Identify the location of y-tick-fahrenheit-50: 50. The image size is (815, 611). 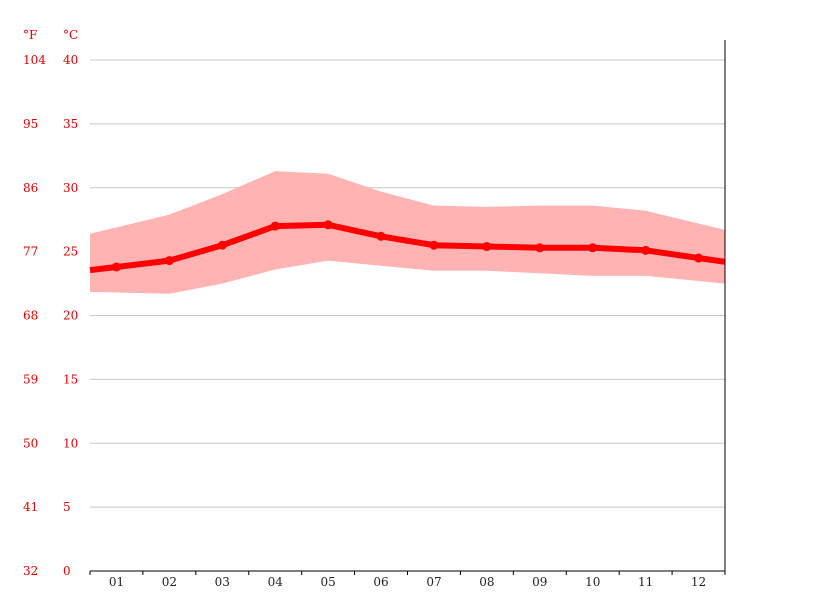
(30, 443).